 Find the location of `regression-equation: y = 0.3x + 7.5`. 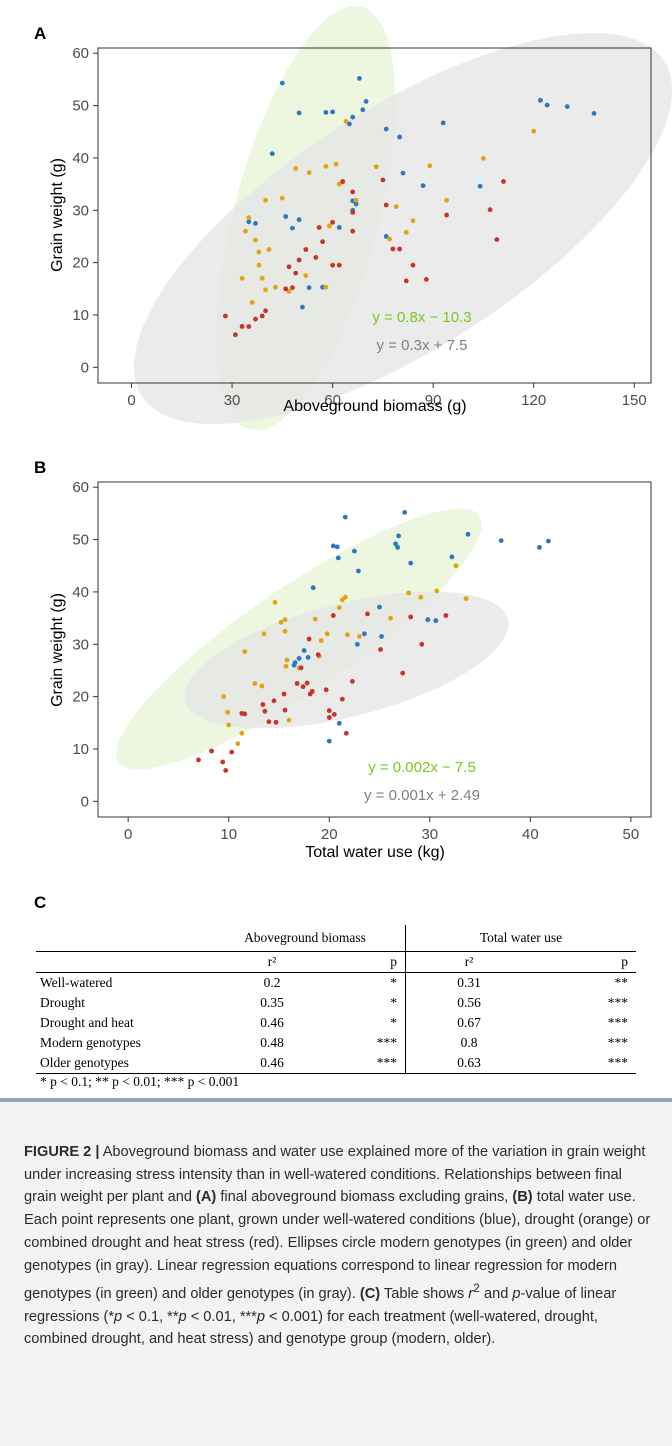

regression-equation: y = 0.3x + 7.5 is located at coordinates (422, 345).